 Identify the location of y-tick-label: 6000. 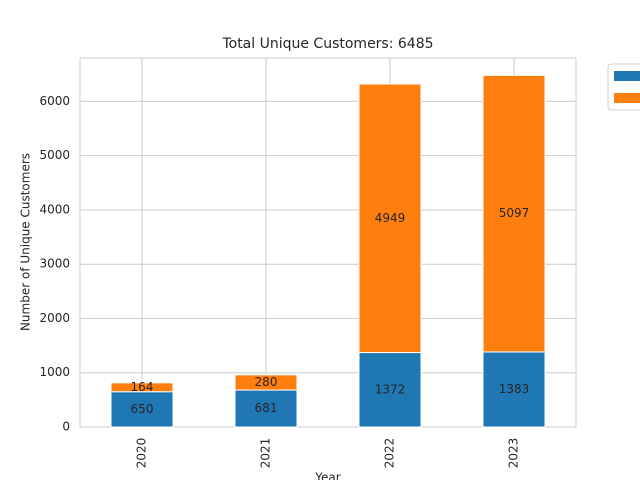
(54, 101).